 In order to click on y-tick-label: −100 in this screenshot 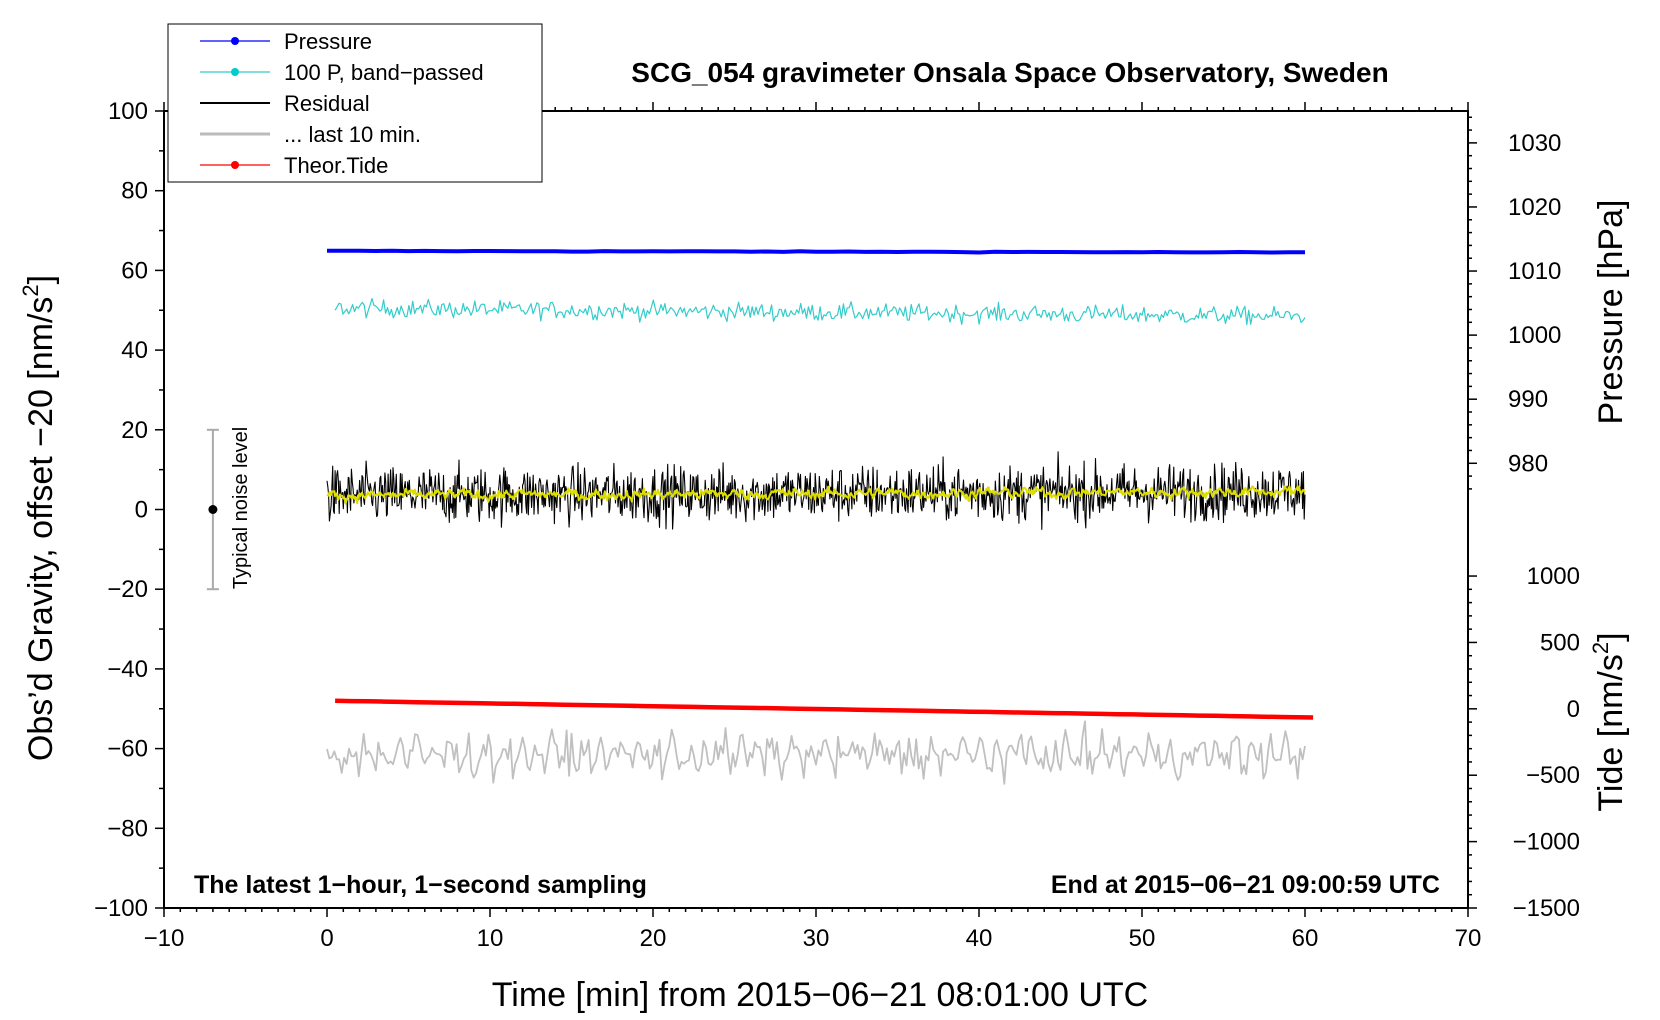, I will do `click(121, 908)`.